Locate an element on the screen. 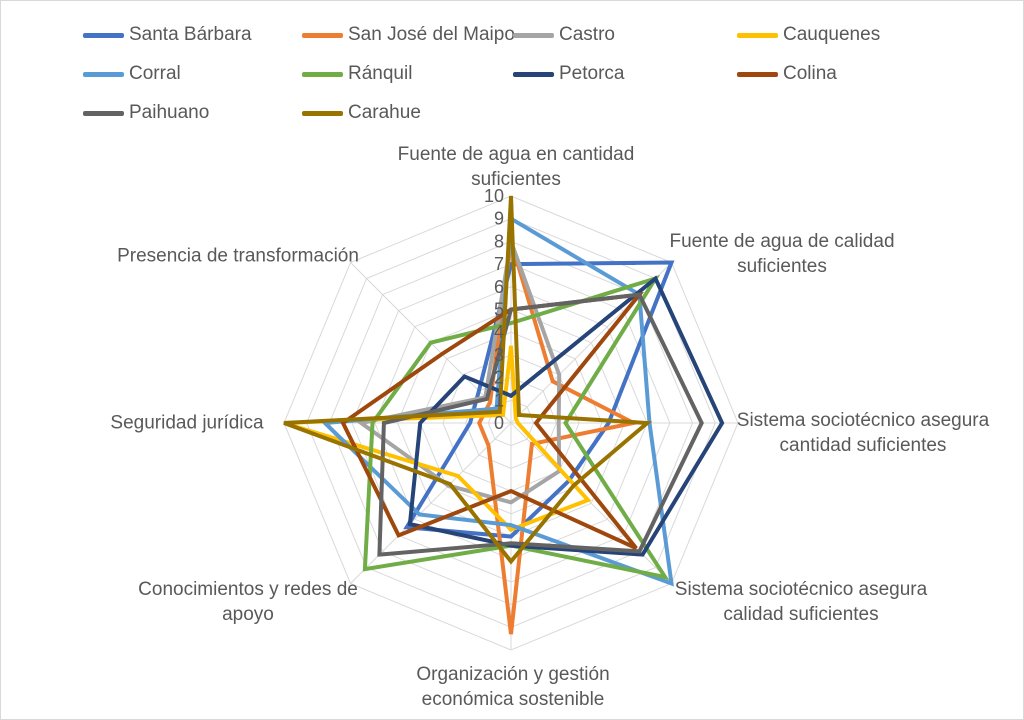 This screenshot has width=1024, height=720. axis-label-line2: calidad suficientes is located at coordinates (801, 614).